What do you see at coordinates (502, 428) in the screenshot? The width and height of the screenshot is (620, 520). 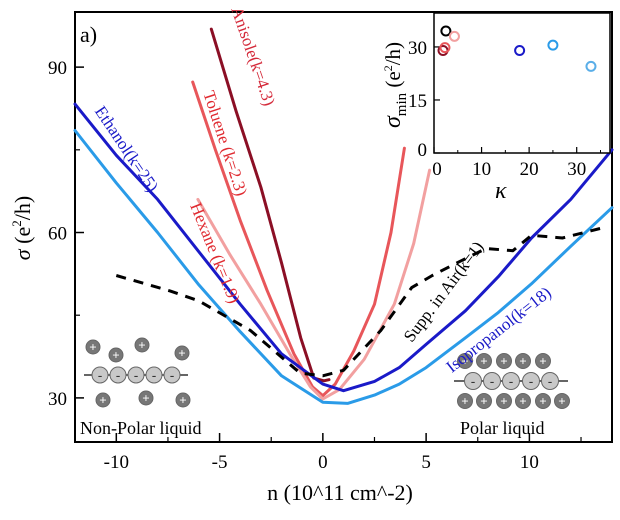 I see `annotation-polar: Polar liquid` at bounding box center [502, 428].